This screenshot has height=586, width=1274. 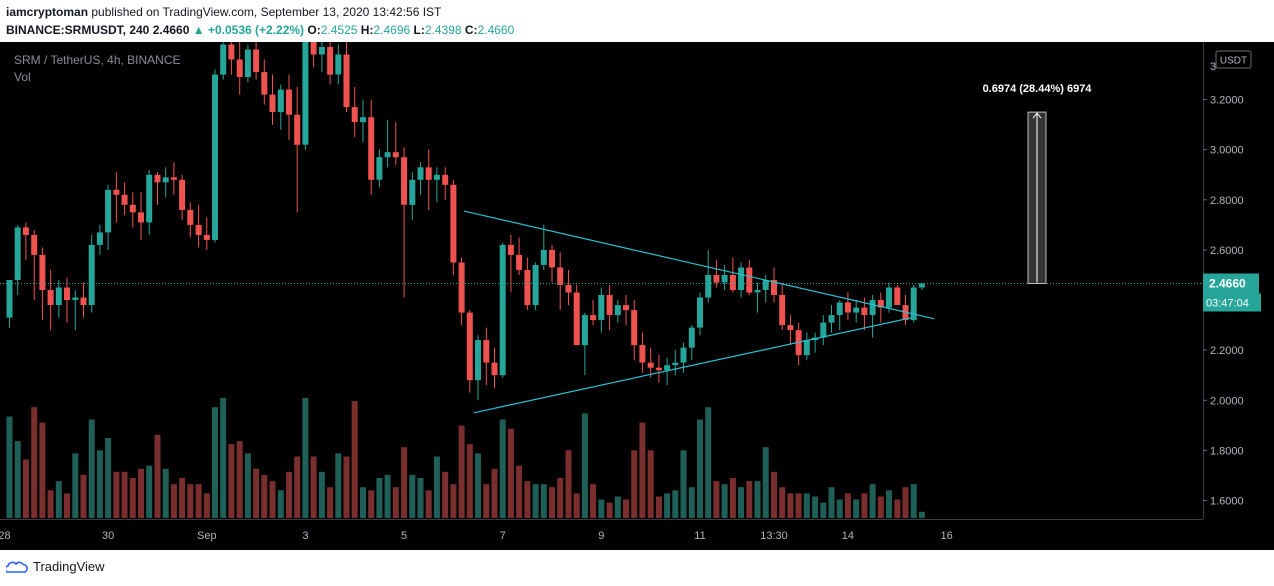 What do you see at coordinates (108, 536) in the screenshot?
I see `x-tick-label: 30` at bounding box center [108, 536].